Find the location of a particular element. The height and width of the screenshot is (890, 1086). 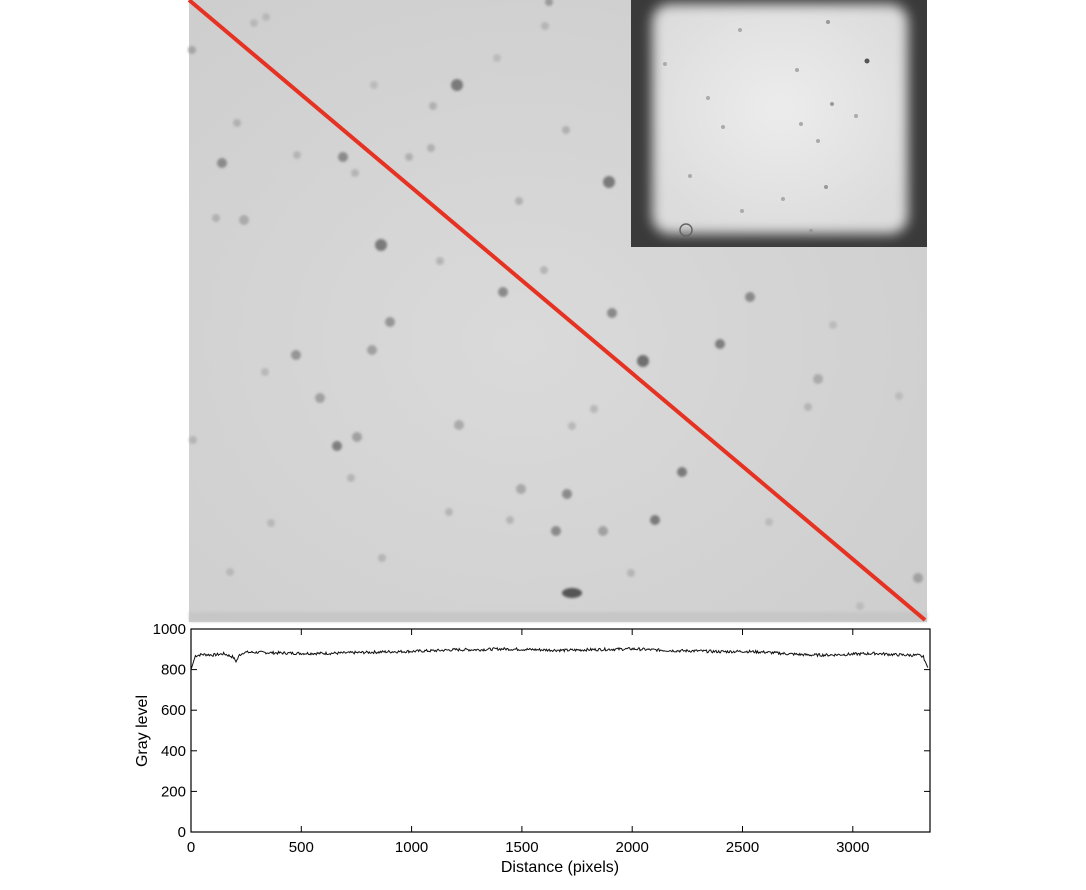

x-tick-label: 1000 is located at coordinates (411, 847).